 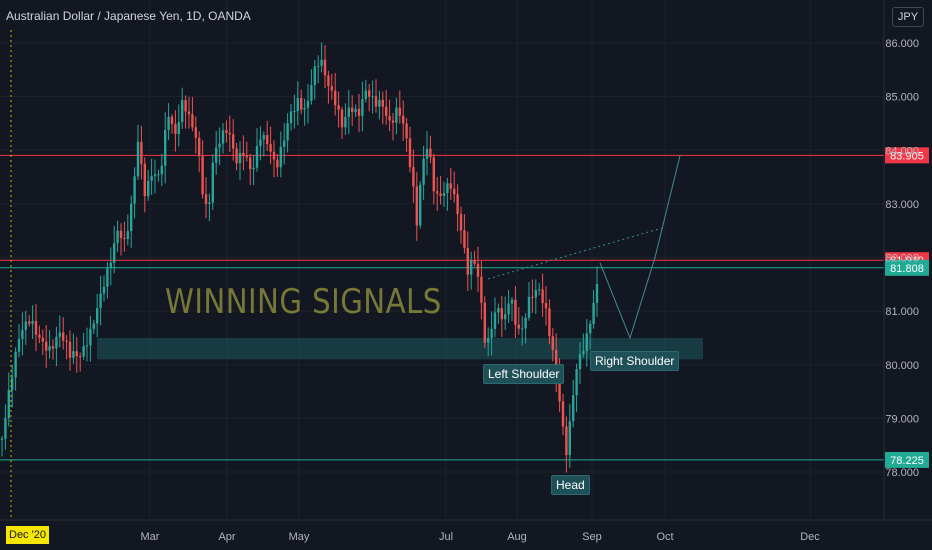 What do you see at coordinates (902, 419) in the screenshot?
I see `y-tick-label: 79.000` at bounding box center [902, 419].